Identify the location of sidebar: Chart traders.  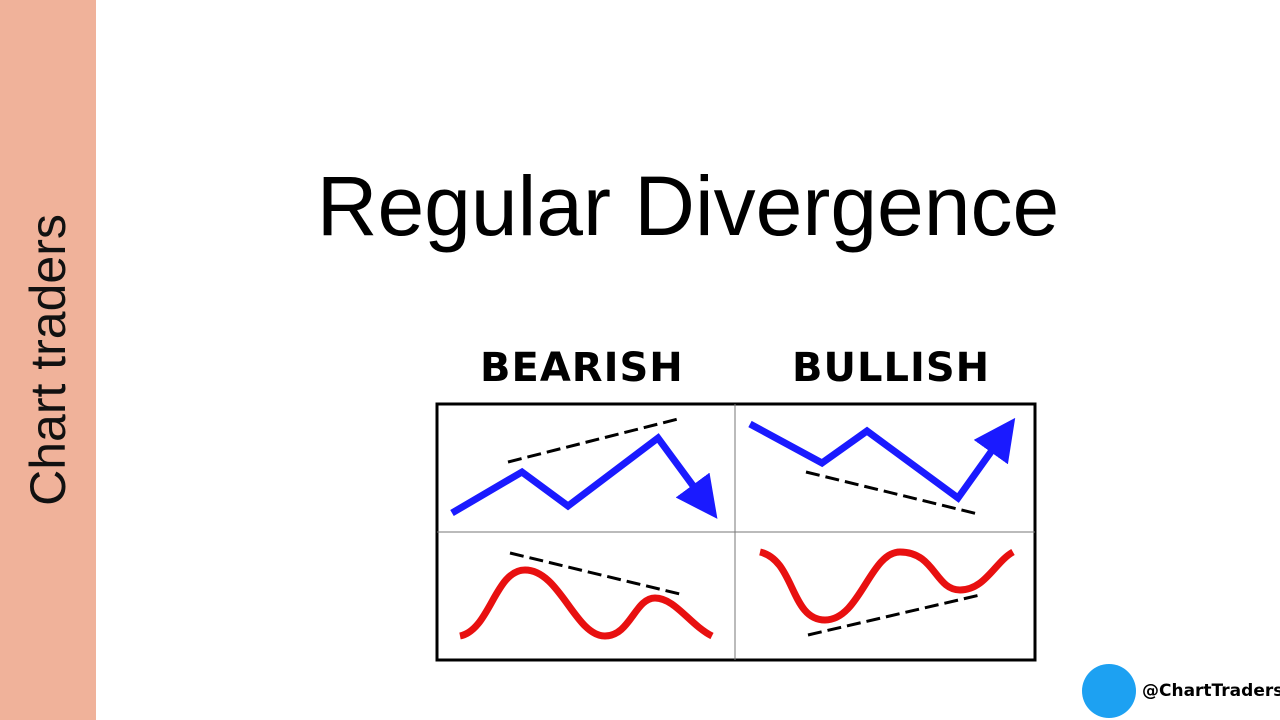
(48, 360).